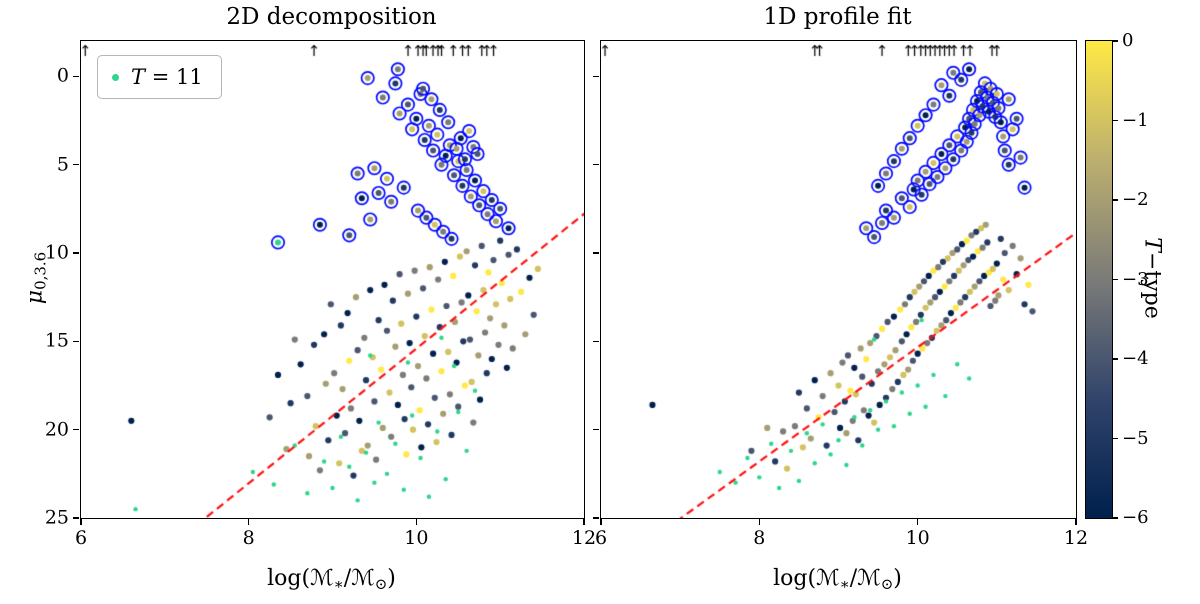  I want to click on legend-marker-green, so click(115, 77).